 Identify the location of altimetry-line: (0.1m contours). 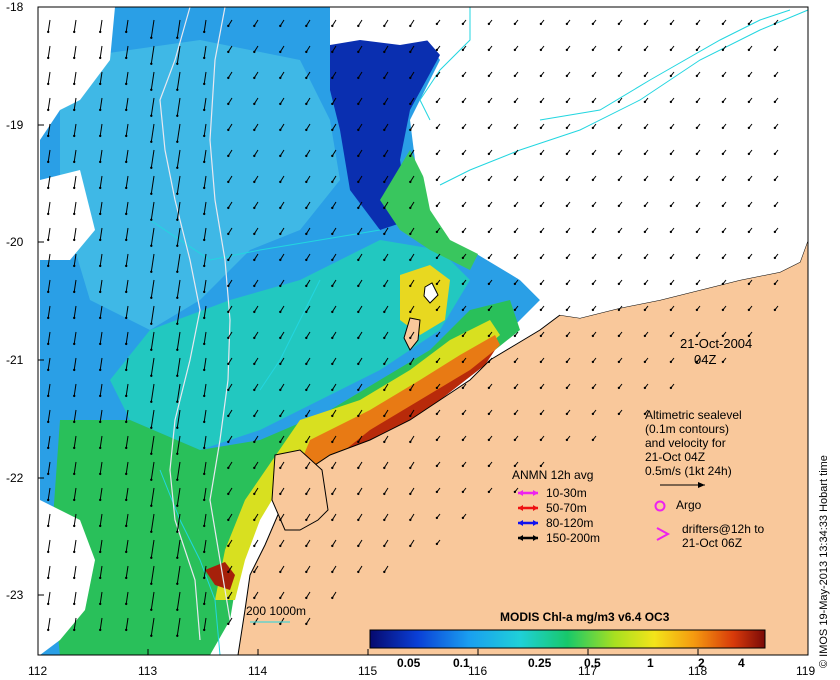
(687, 429).